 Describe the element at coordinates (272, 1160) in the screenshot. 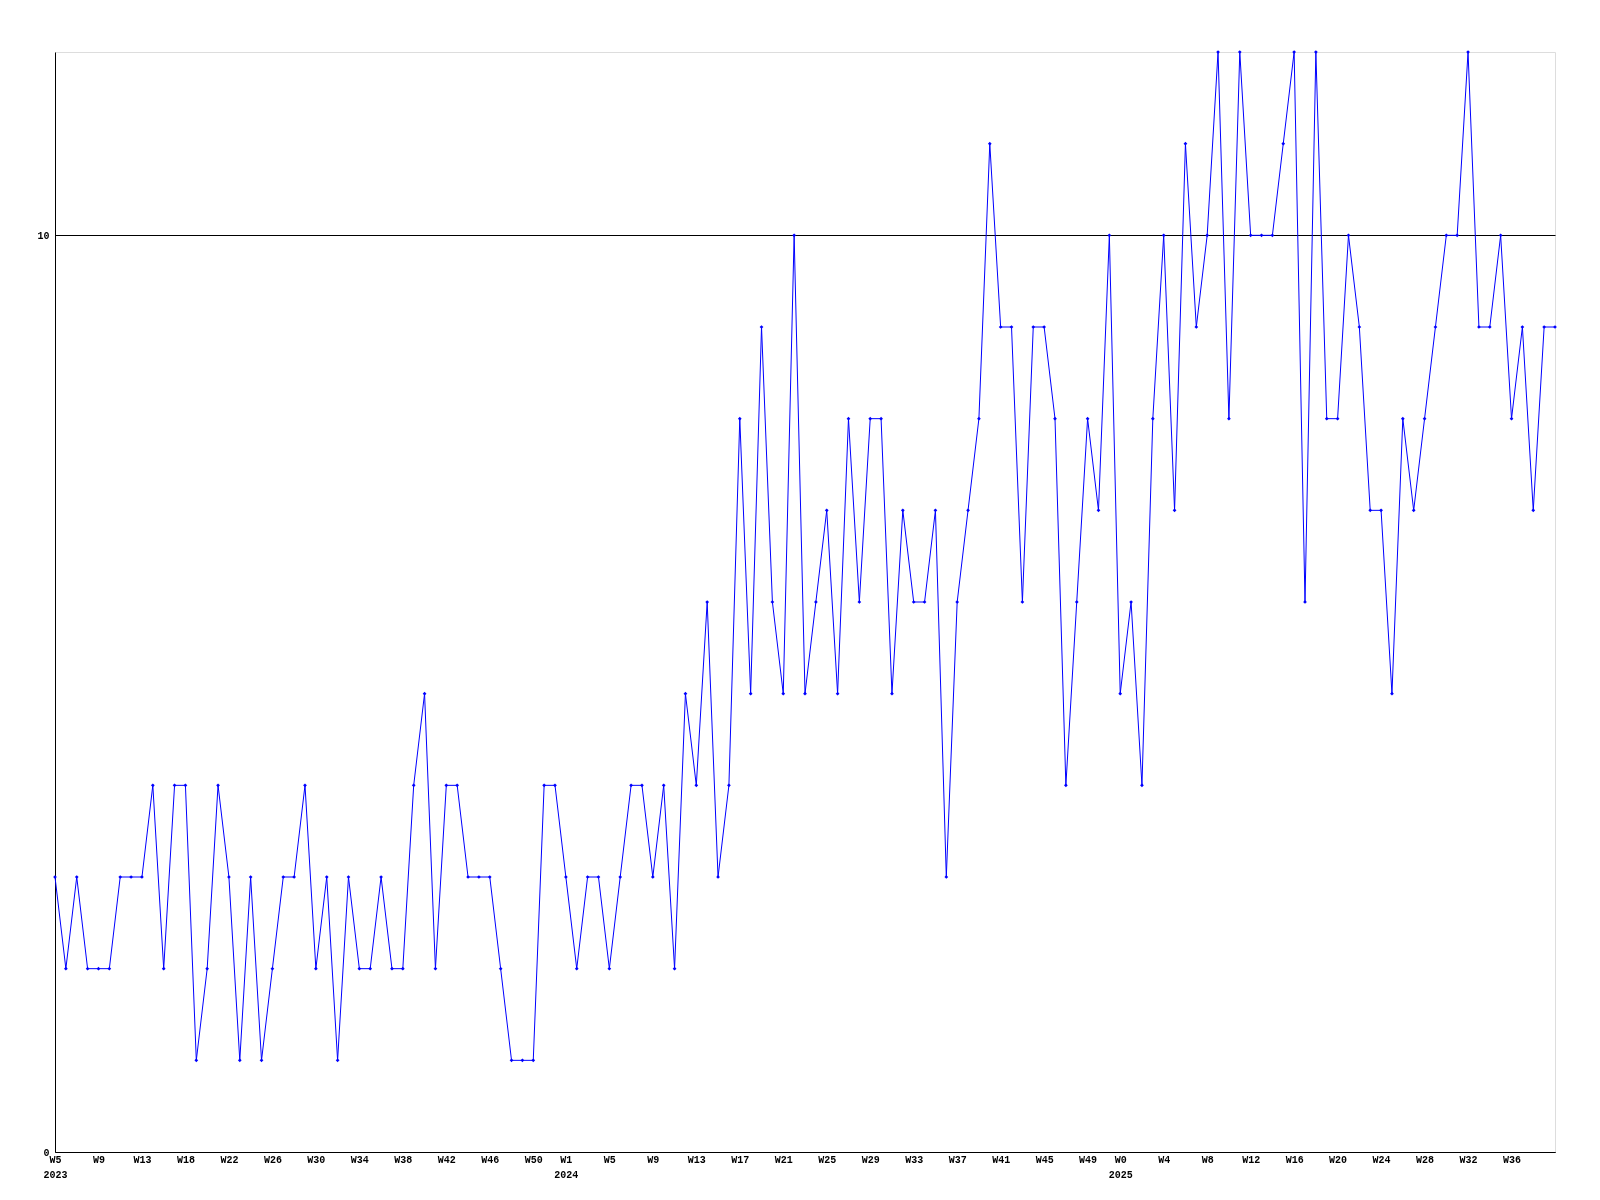

I see `x-tick-label: W26` at that location.